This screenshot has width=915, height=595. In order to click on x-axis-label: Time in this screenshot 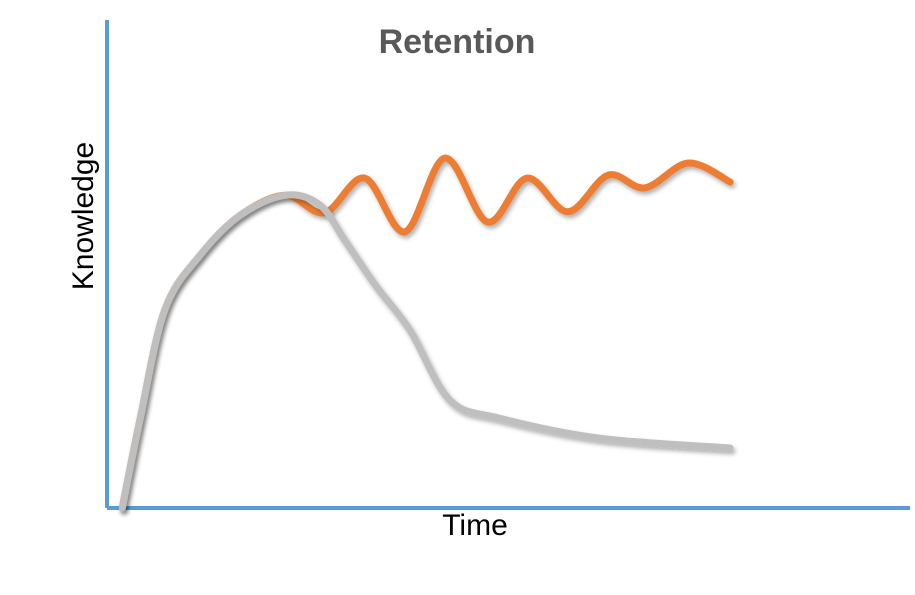, I will do `click(475, 525)`.